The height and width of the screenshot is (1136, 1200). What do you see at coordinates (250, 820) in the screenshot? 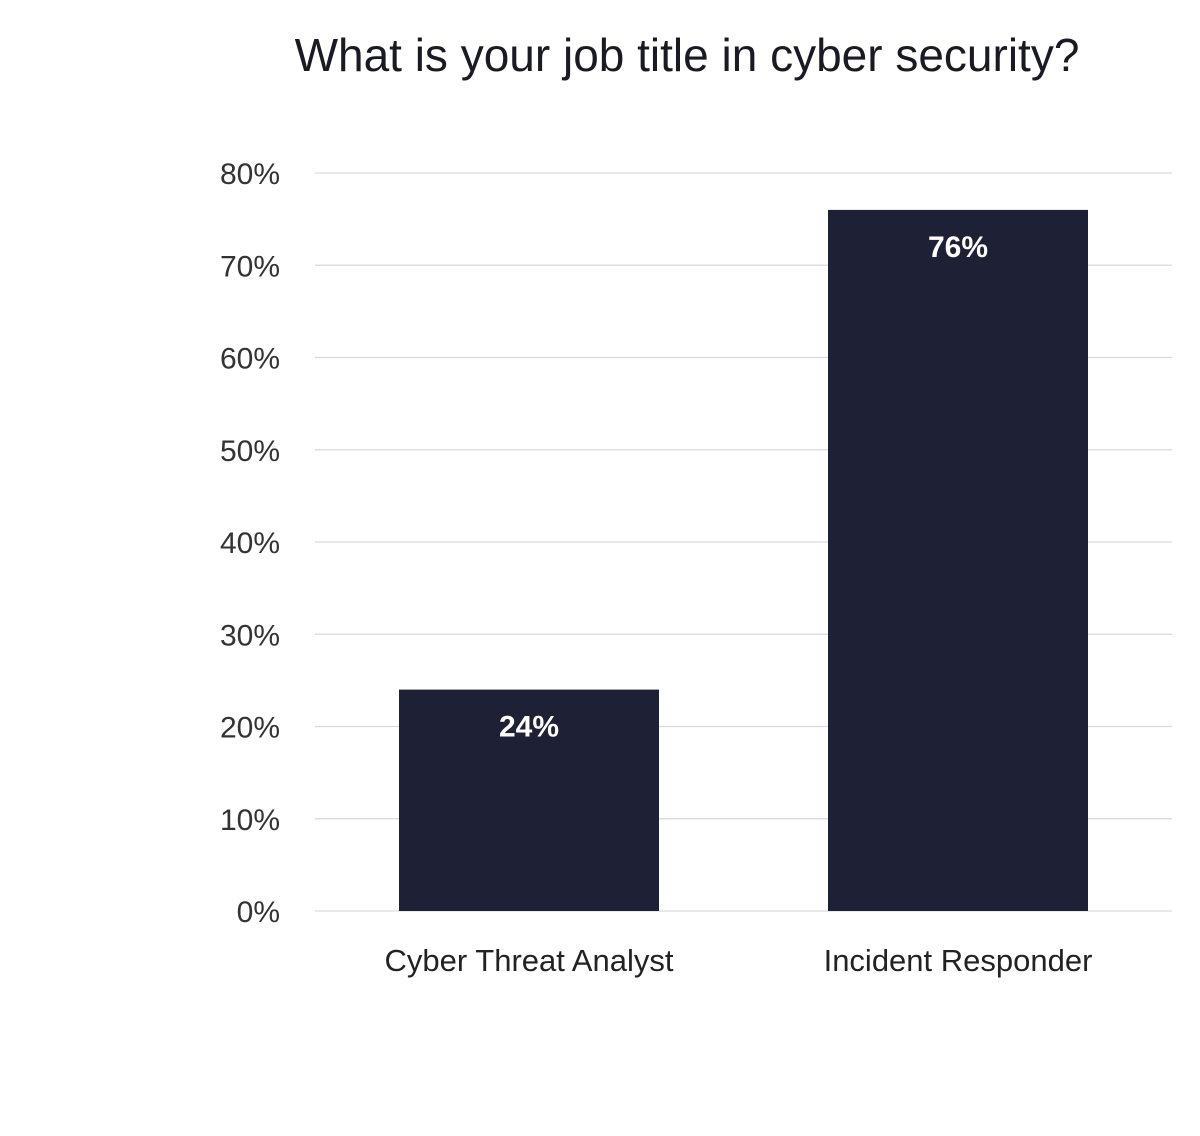
I see `y-tick-label: 10%` at bounding box center [250, 820].